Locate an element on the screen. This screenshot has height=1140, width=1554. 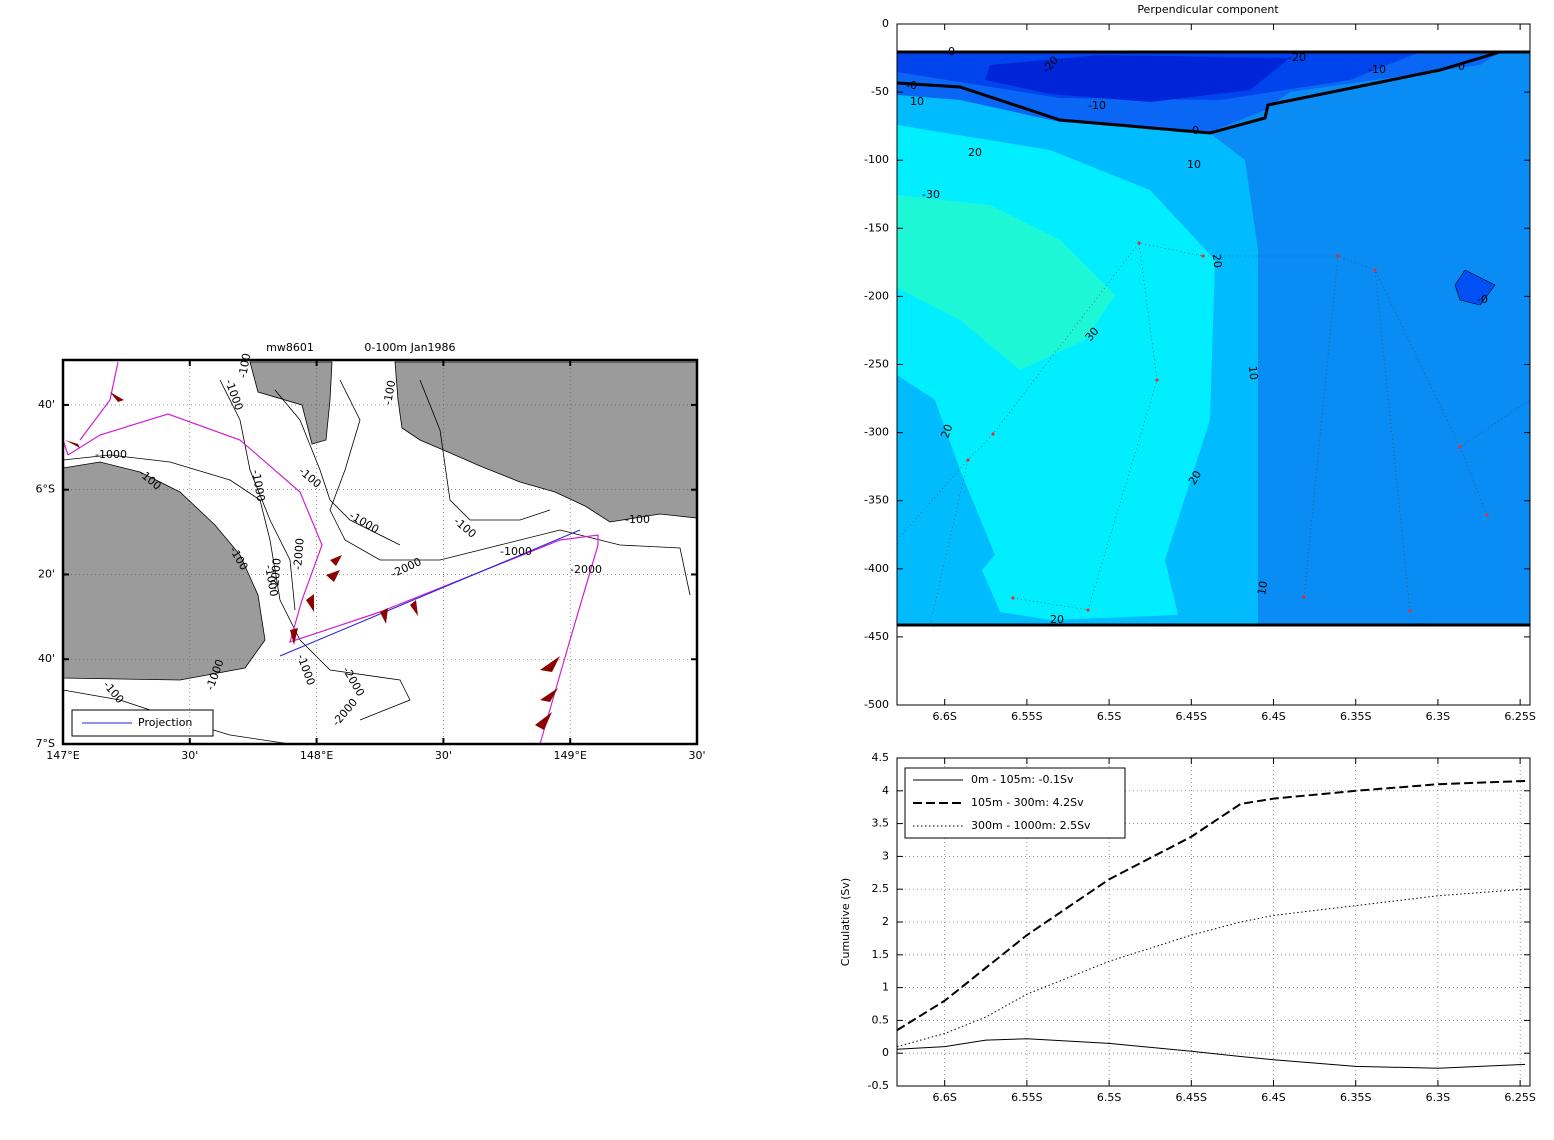
legend-label: 300m - 1000m: 2.5Sv is located at coordinates (1031, 825).